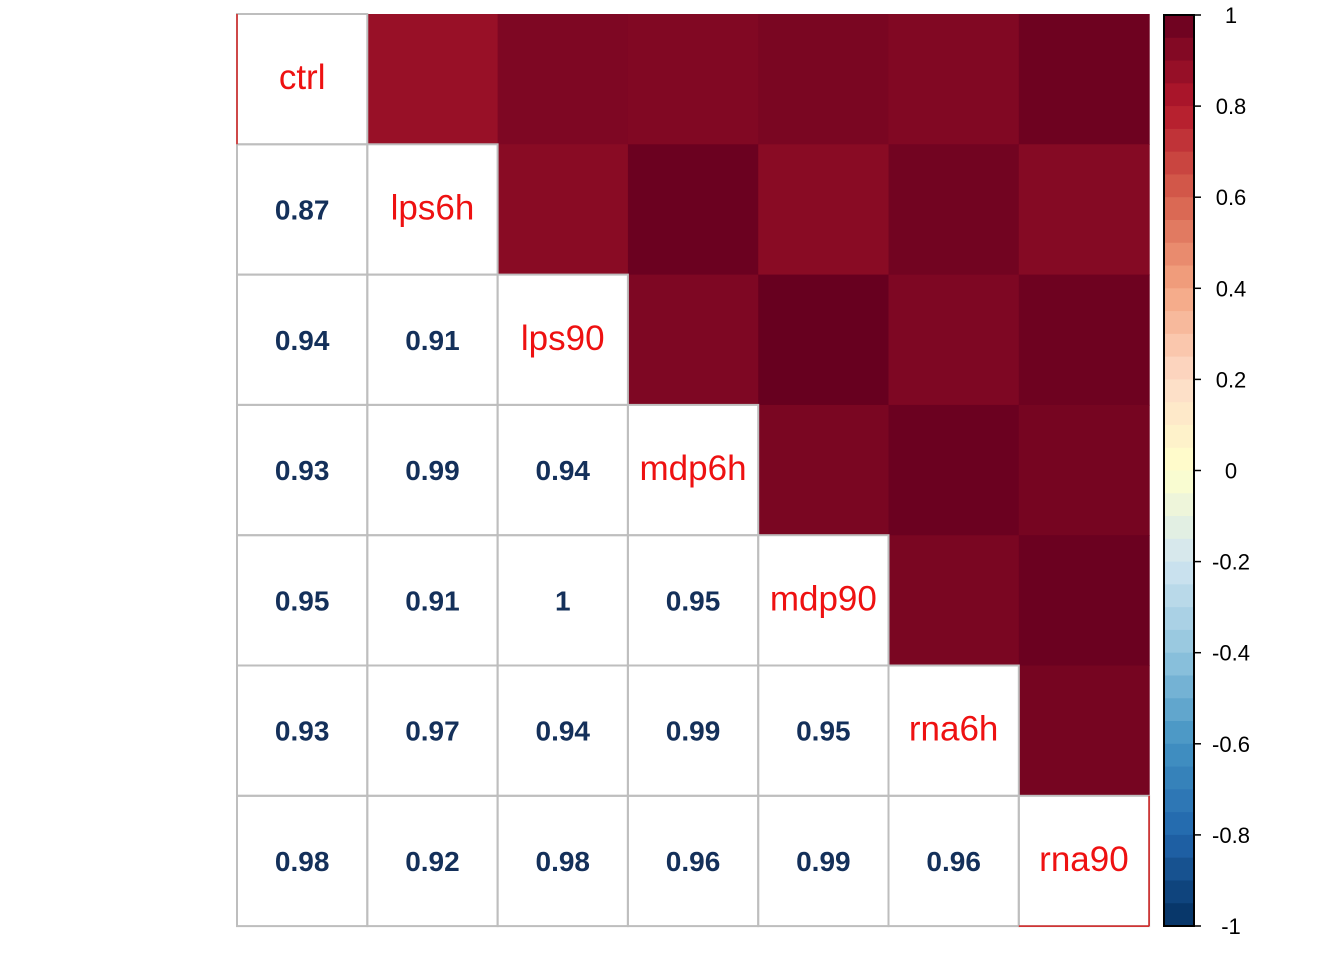 The width and height of the screenshot is (1344, 965). I want to click on variable-label-mdp90: mdp90, so click(823, 598).